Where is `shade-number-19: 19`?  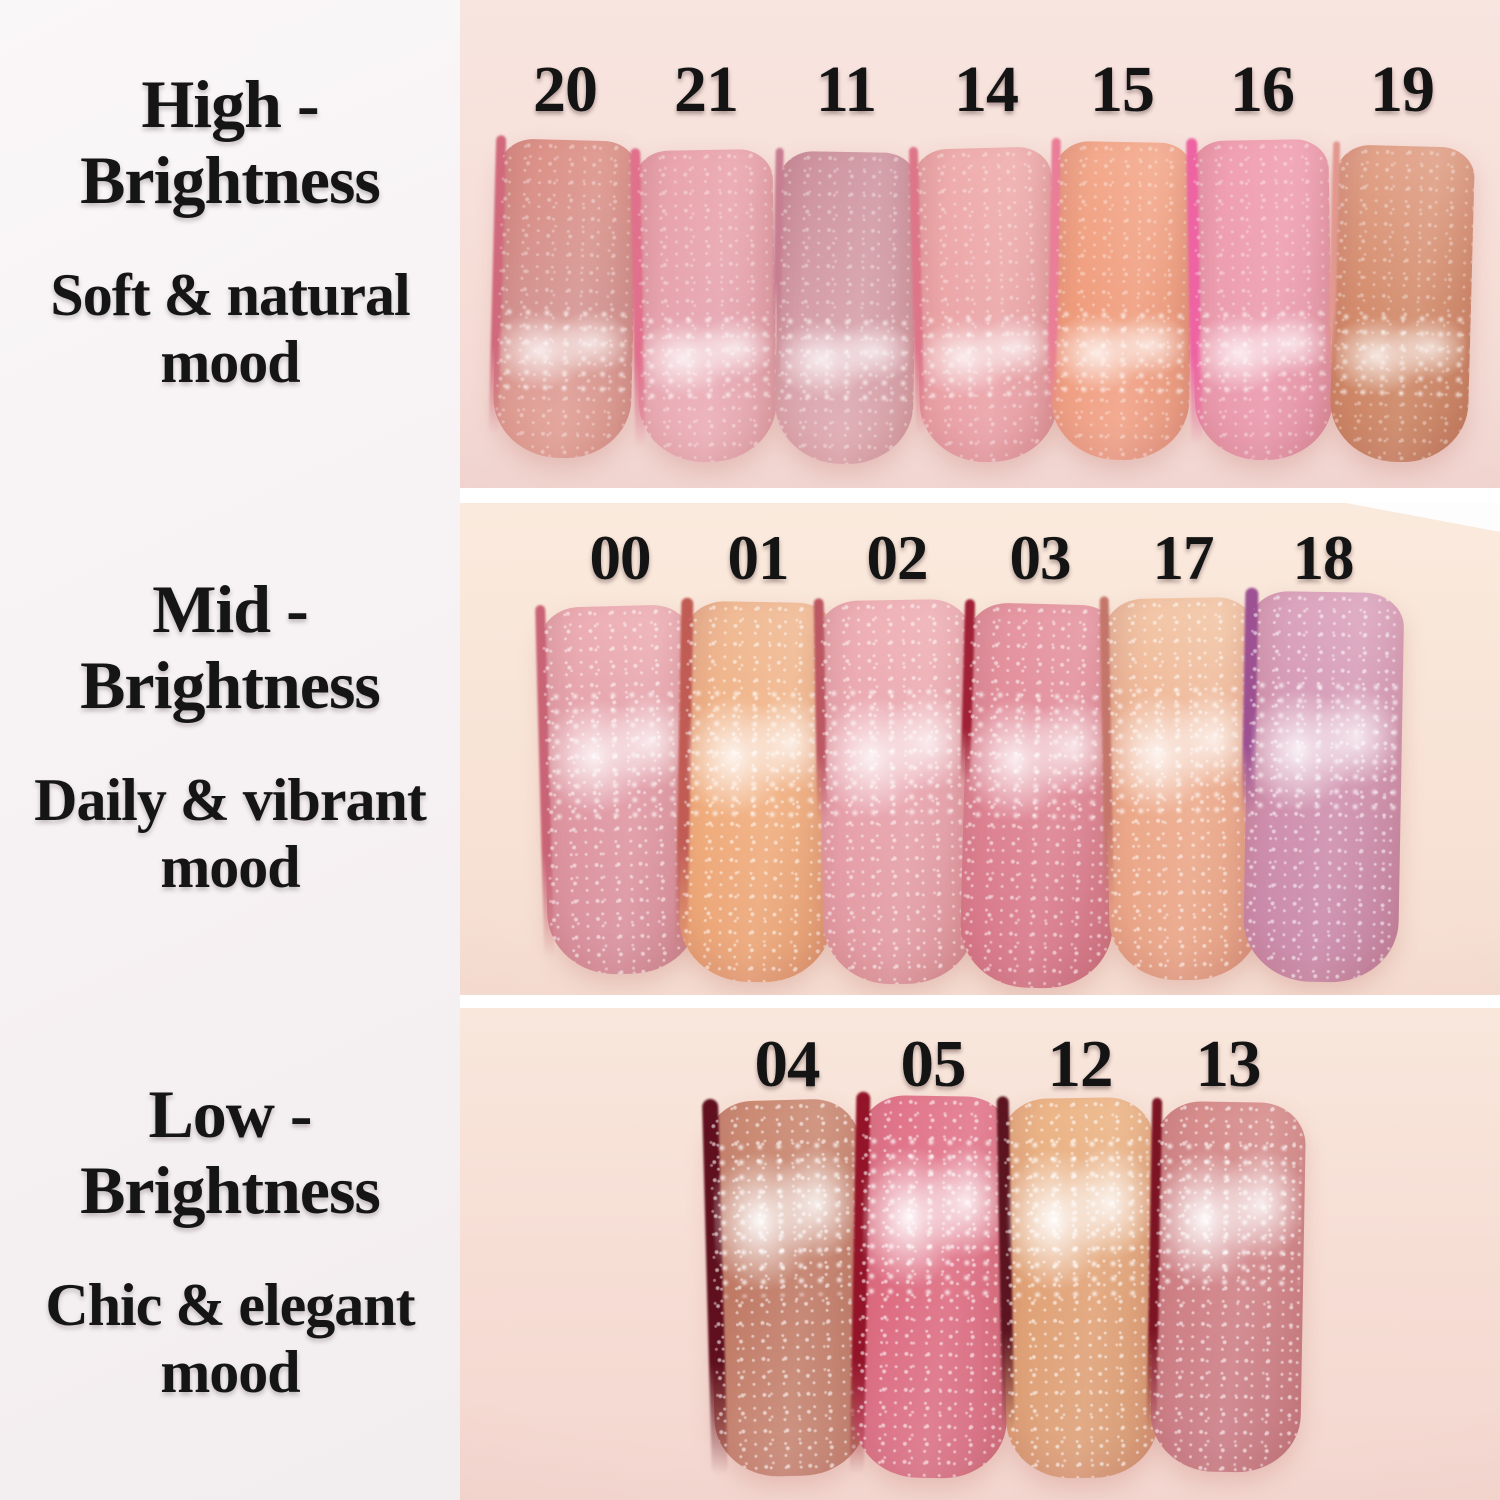
shade-number-19: 19 is located at coordinates (1402, 89).